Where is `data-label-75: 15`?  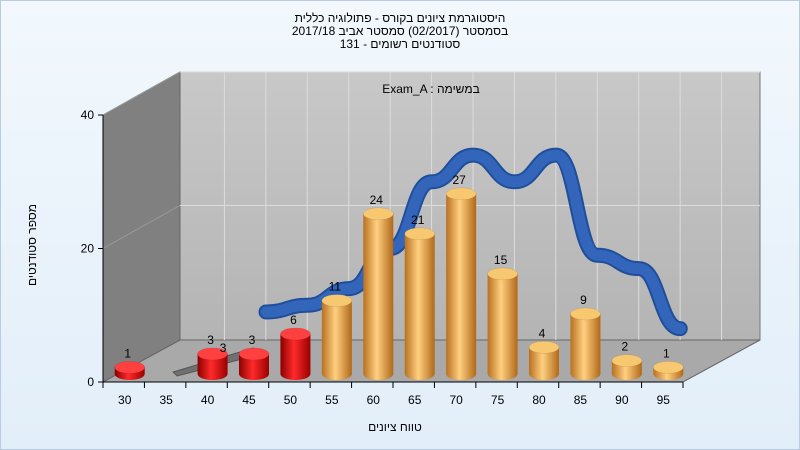
data-label-75: 15 is located at coordinates (501, 260).